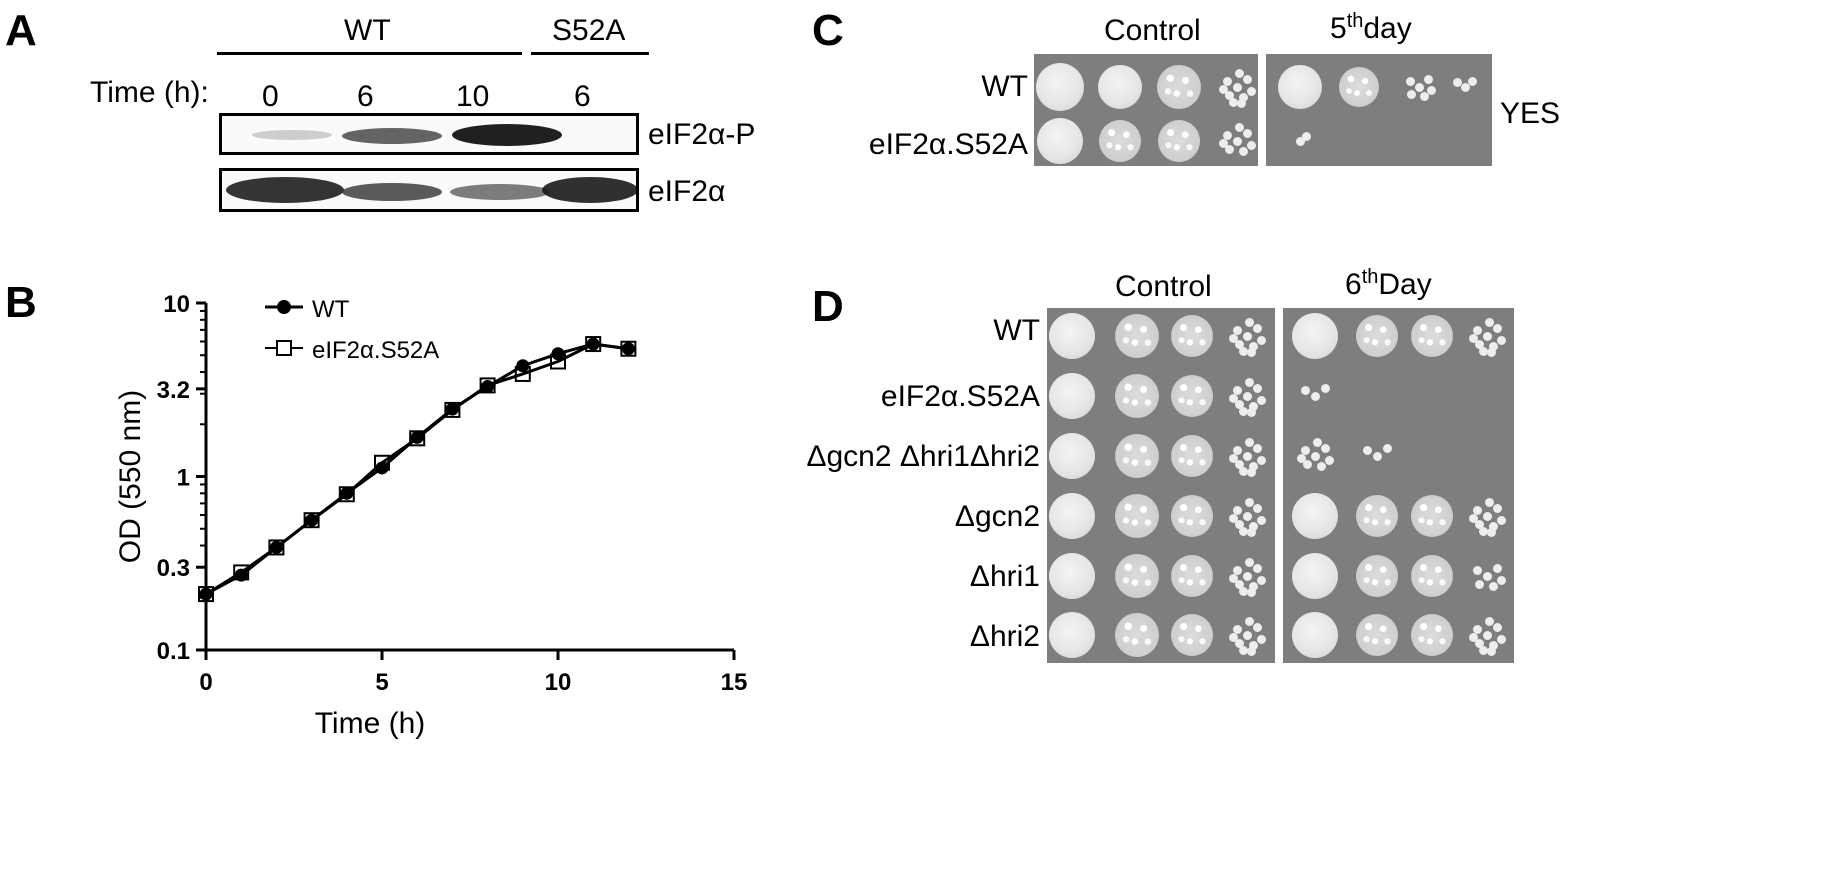 This screenshot has height=874, width=1828. I want to click on y-tick-label: 1, so click(183, 478).